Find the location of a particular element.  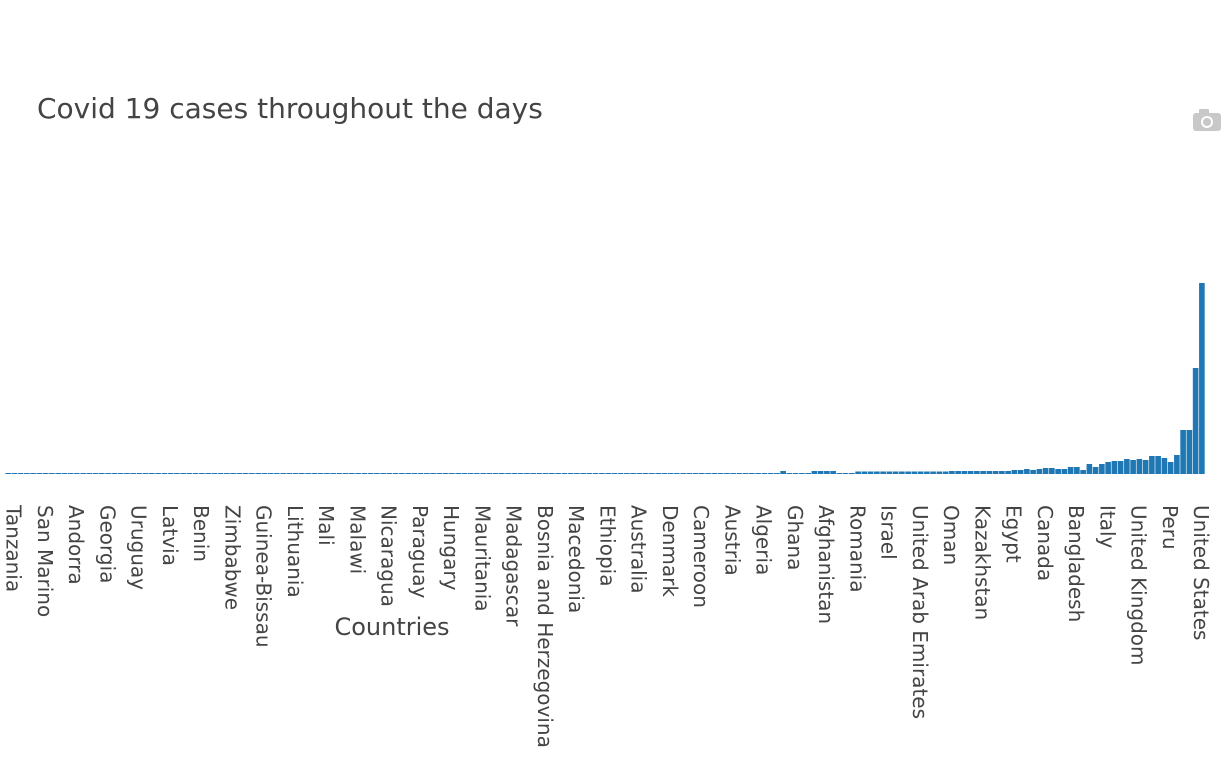

camera-lens-inner is located at coordinates (1207, 122).